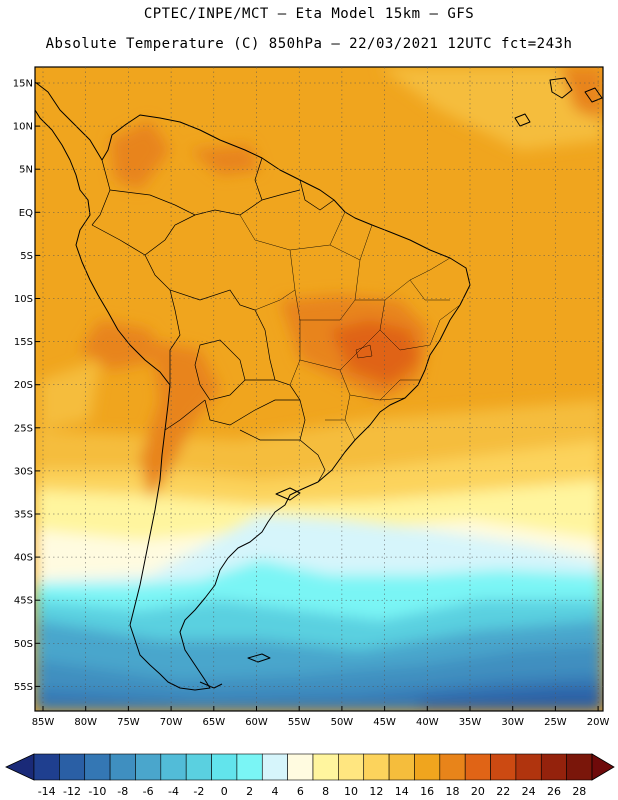 The image size is (618, 800). Describe the element at coordinates (23, 644) in the screenshot. I see `lat-label: 50S` at that location.